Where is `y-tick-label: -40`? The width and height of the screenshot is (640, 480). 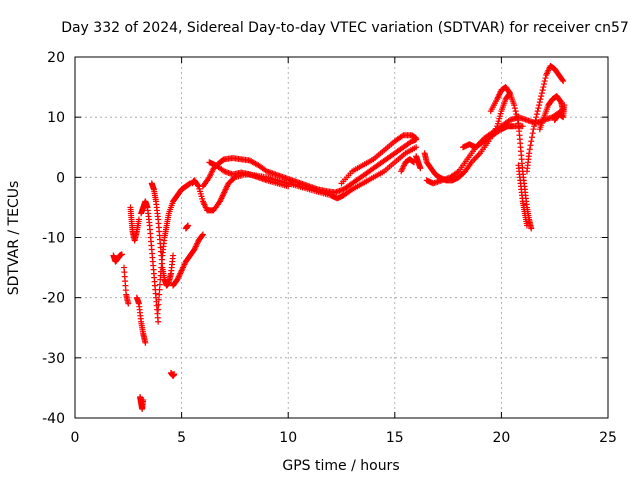 y-tick-label: -40 is located at coordinates (53, 419).